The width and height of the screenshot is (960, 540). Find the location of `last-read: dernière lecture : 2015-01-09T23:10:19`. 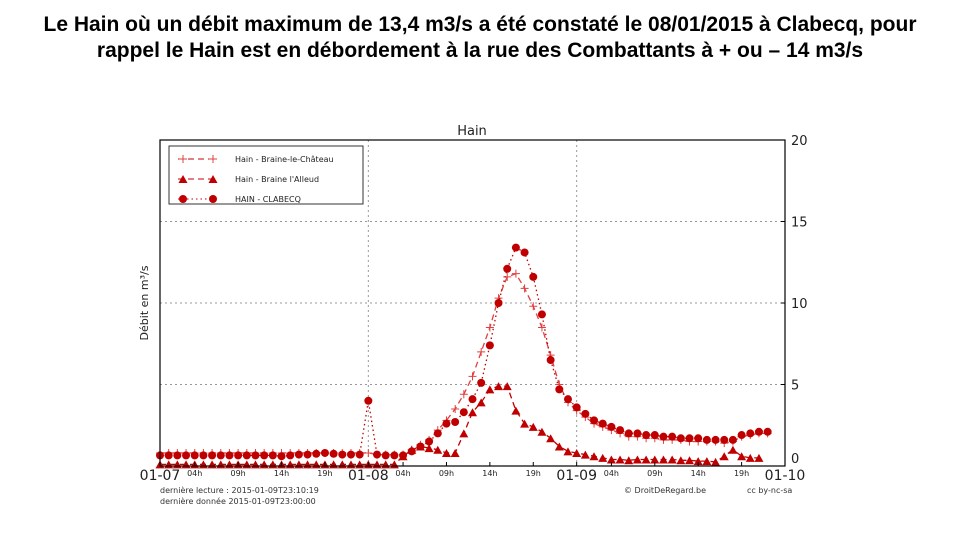

last-read: dernière lecture : 2015-01-09T23:10:19 is located at coordinates (239, 490).